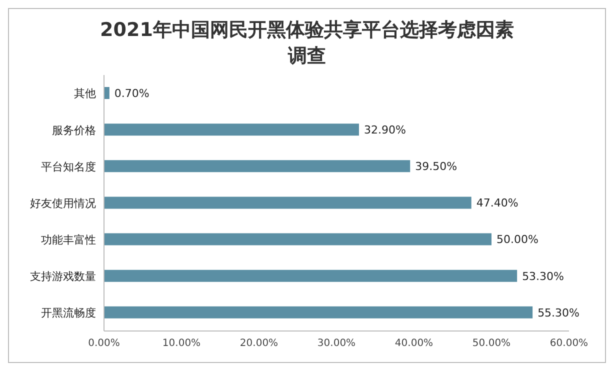 Image resolution: width=614 pixels, height=371 pixels. Describe the element at coordinates (74, 130) in the screenshot. I see `y-tick-label: 服务价格` at that location.